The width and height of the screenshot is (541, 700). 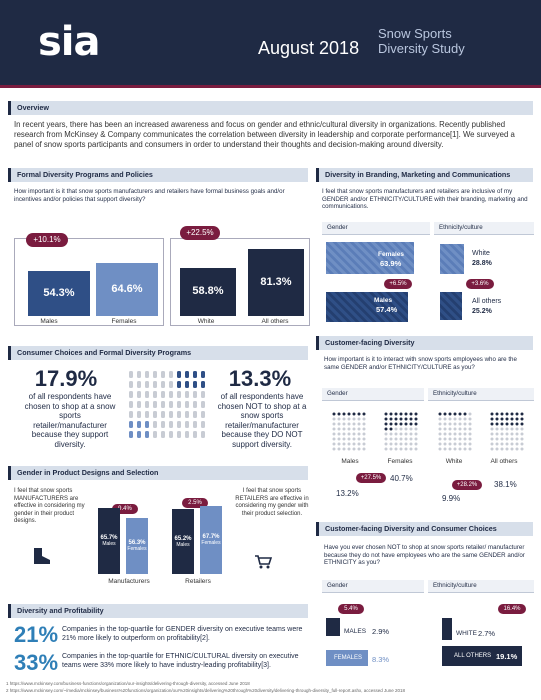 What do you see at coordinates (473, 656) in the screenshot?
I see `choices-others-label: ALL OTHERS` at bounding box center [473, 656].